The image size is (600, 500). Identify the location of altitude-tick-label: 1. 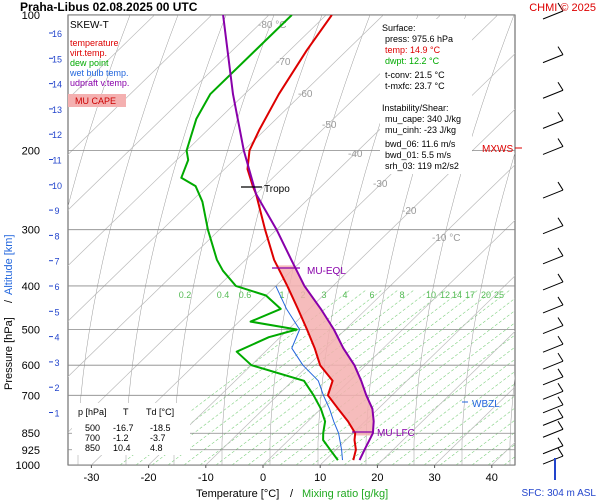
(56, 414).